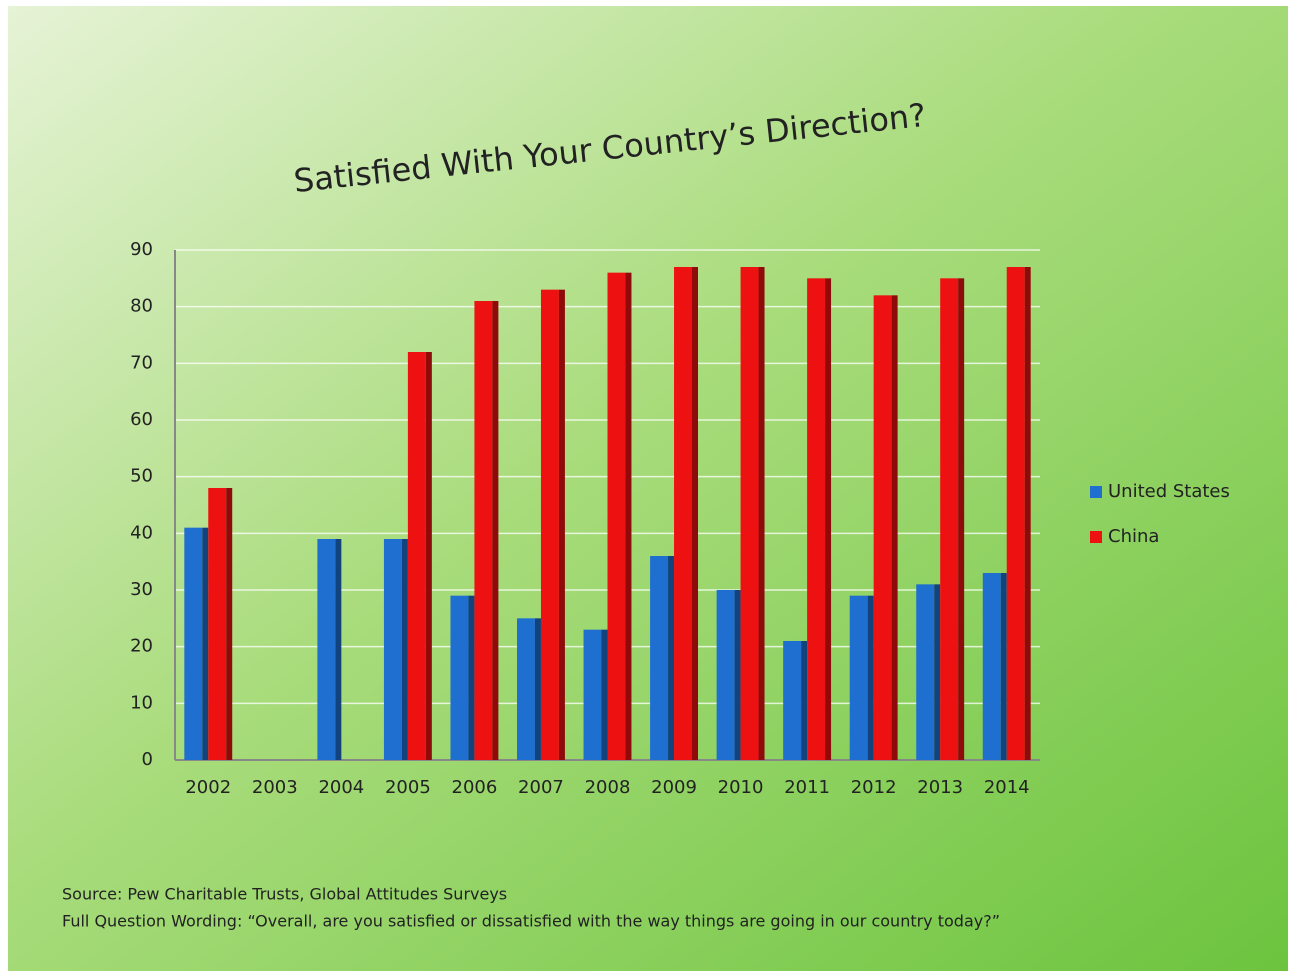 This screenshot has height=977, width=1292. What do you see at coordinates (341, 787) in the screenshot?
I see `x-tick-label: 2004` at bounding box center [341, 787].